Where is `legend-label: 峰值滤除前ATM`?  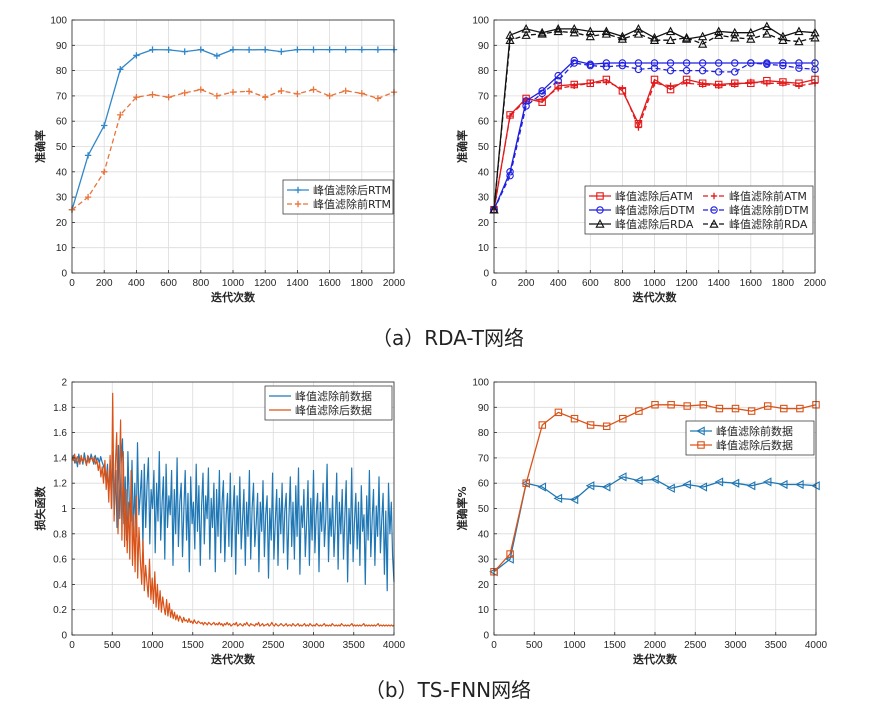 legend-label: 峰值滤除前ATM is located at coordinates (768, 196).